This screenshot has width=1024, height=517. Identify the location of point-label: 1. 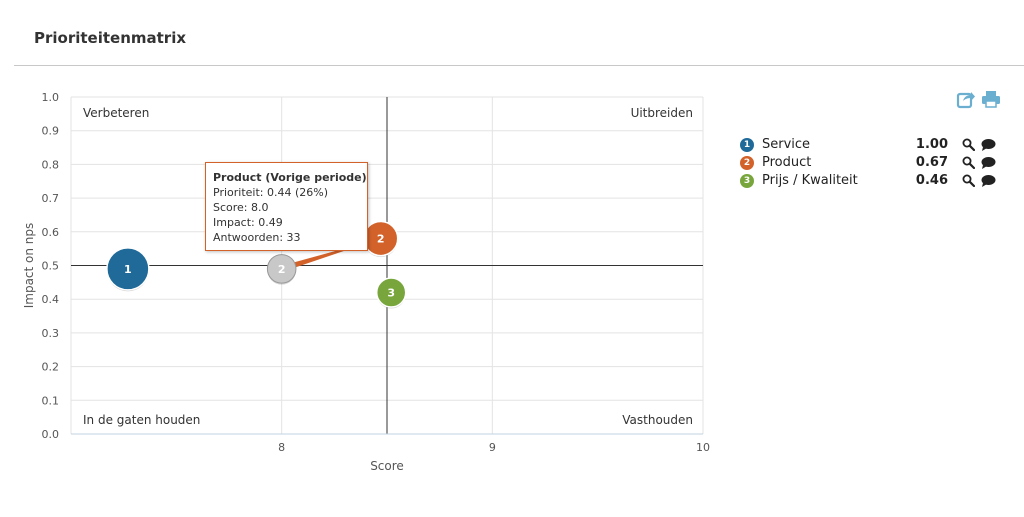
(128, 269).